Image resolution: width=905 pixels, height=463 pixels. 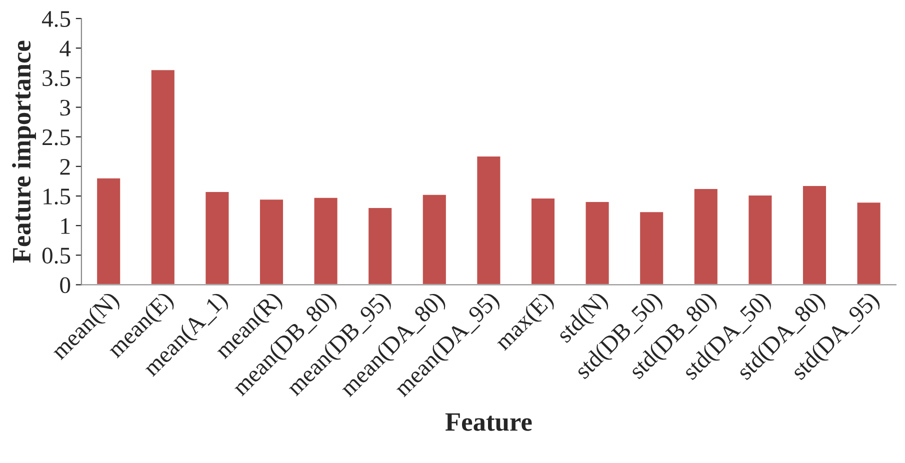 What do you see at coordinates (65, 108) in the screenshot?
I see `y-tick-label: 3` at bounding box center [65, 108].